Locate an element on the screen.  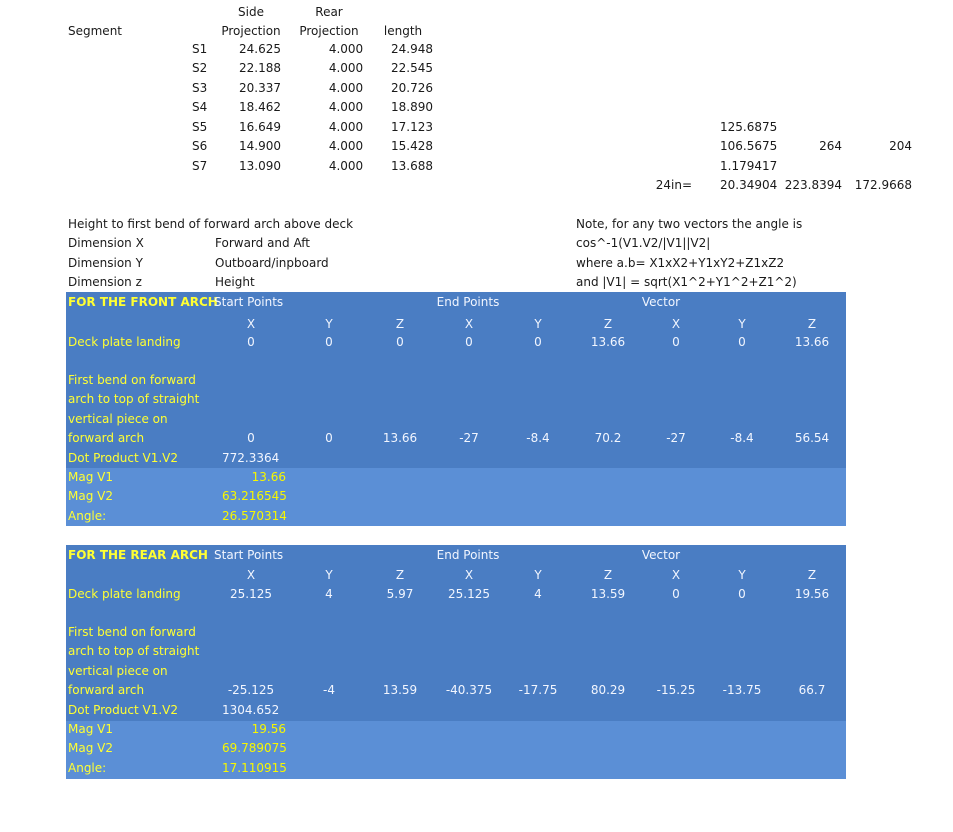
rear-vector-label: Vector is located at coordinates (661, 555).